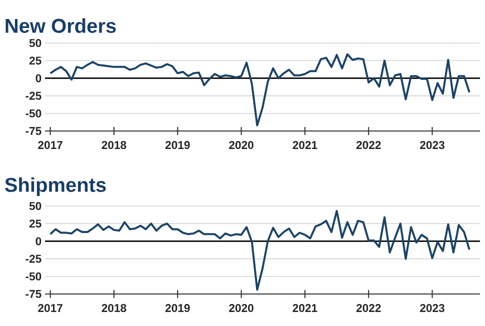 Image resolution: width=485 pixels, height=326 pixels. What do you see at coordinates (61, 25) in the screenshot?
I see `chart-title: New Orders` at bounding box center [61, 25].